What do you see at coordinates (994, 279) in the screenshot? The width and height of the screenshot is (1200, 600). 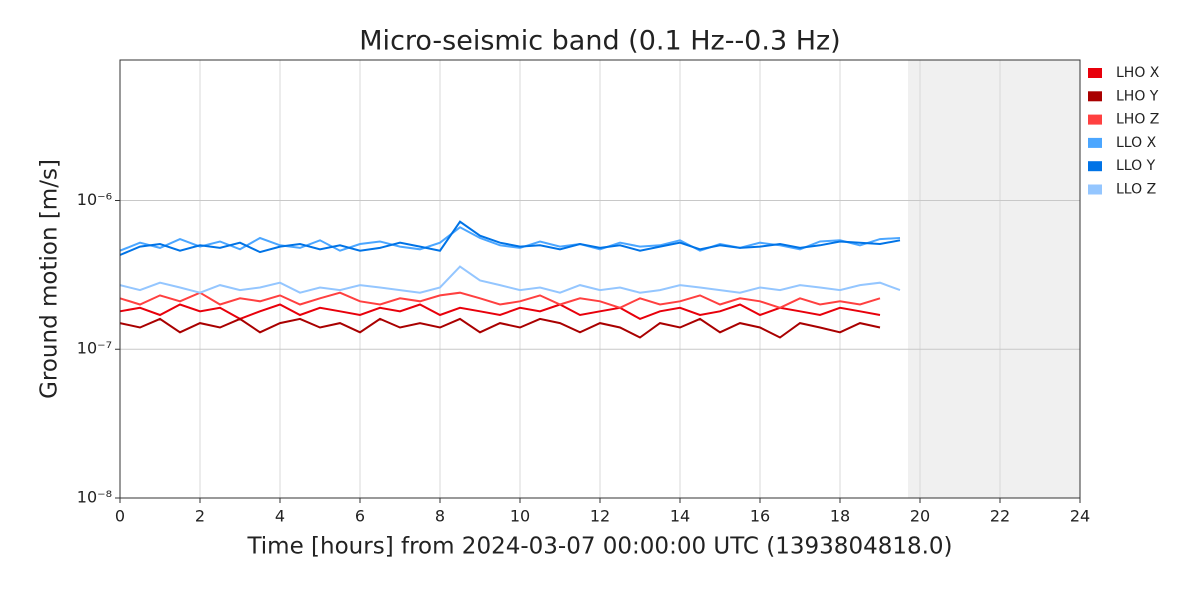 I see `shaded-region` at bounding box center [994, 279].